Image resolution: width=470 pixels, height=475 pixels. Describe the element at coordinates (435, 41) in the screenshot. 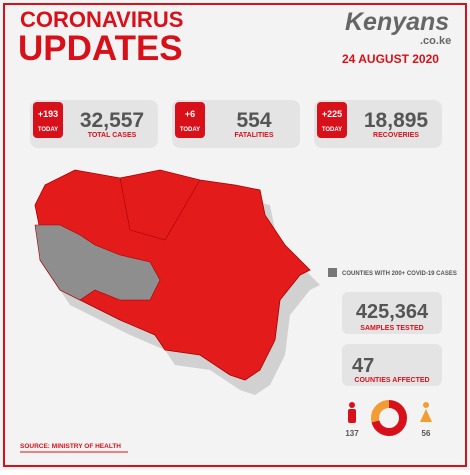

I see `brand-suffix: .co.ke` at that location.